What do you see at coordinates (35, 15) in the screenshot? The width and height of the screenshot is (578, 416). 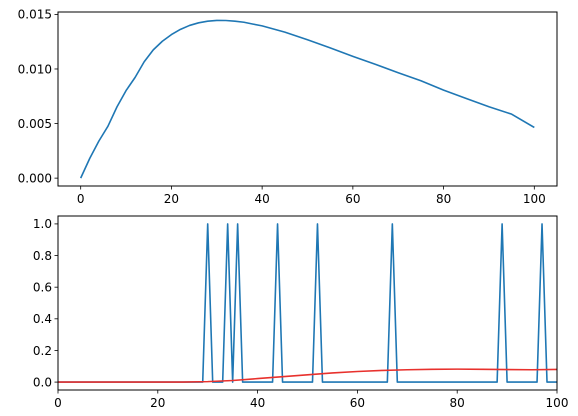 I see `y-tick-label: 0.015` at bounding box center [35, 15].